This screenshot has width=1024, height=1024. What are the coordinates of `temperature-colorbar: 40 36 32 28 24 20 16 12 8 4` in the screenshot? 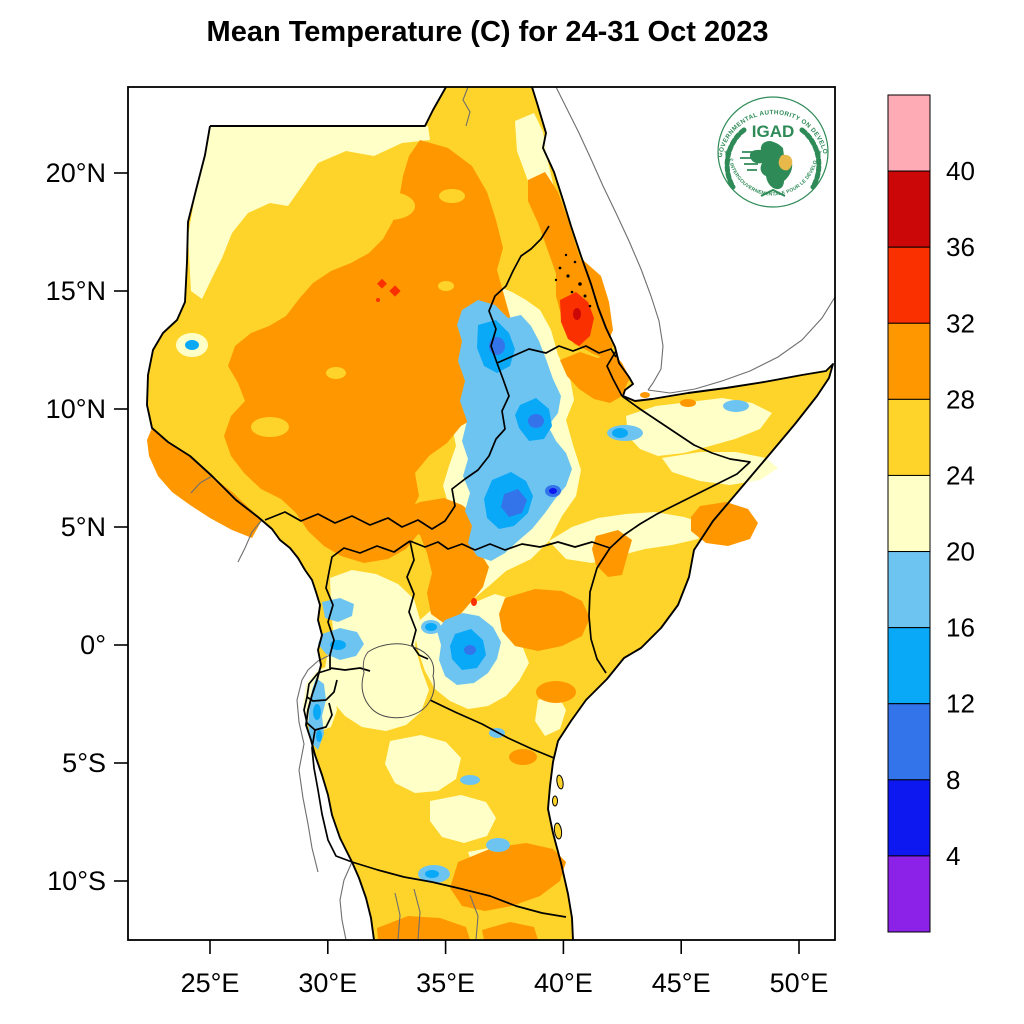 It's located at (931, 513).